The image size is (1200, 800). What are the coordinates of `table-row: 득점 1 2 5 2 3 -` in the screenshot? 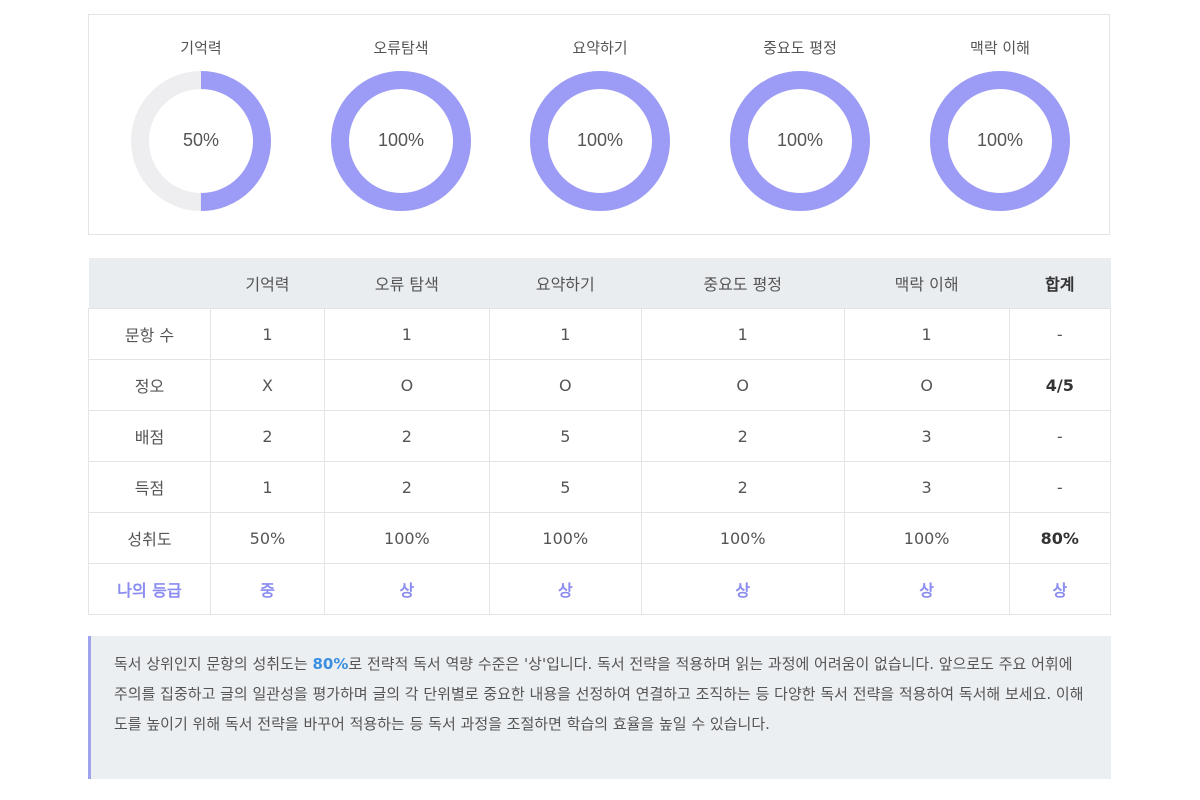 It's located at (600, 487).